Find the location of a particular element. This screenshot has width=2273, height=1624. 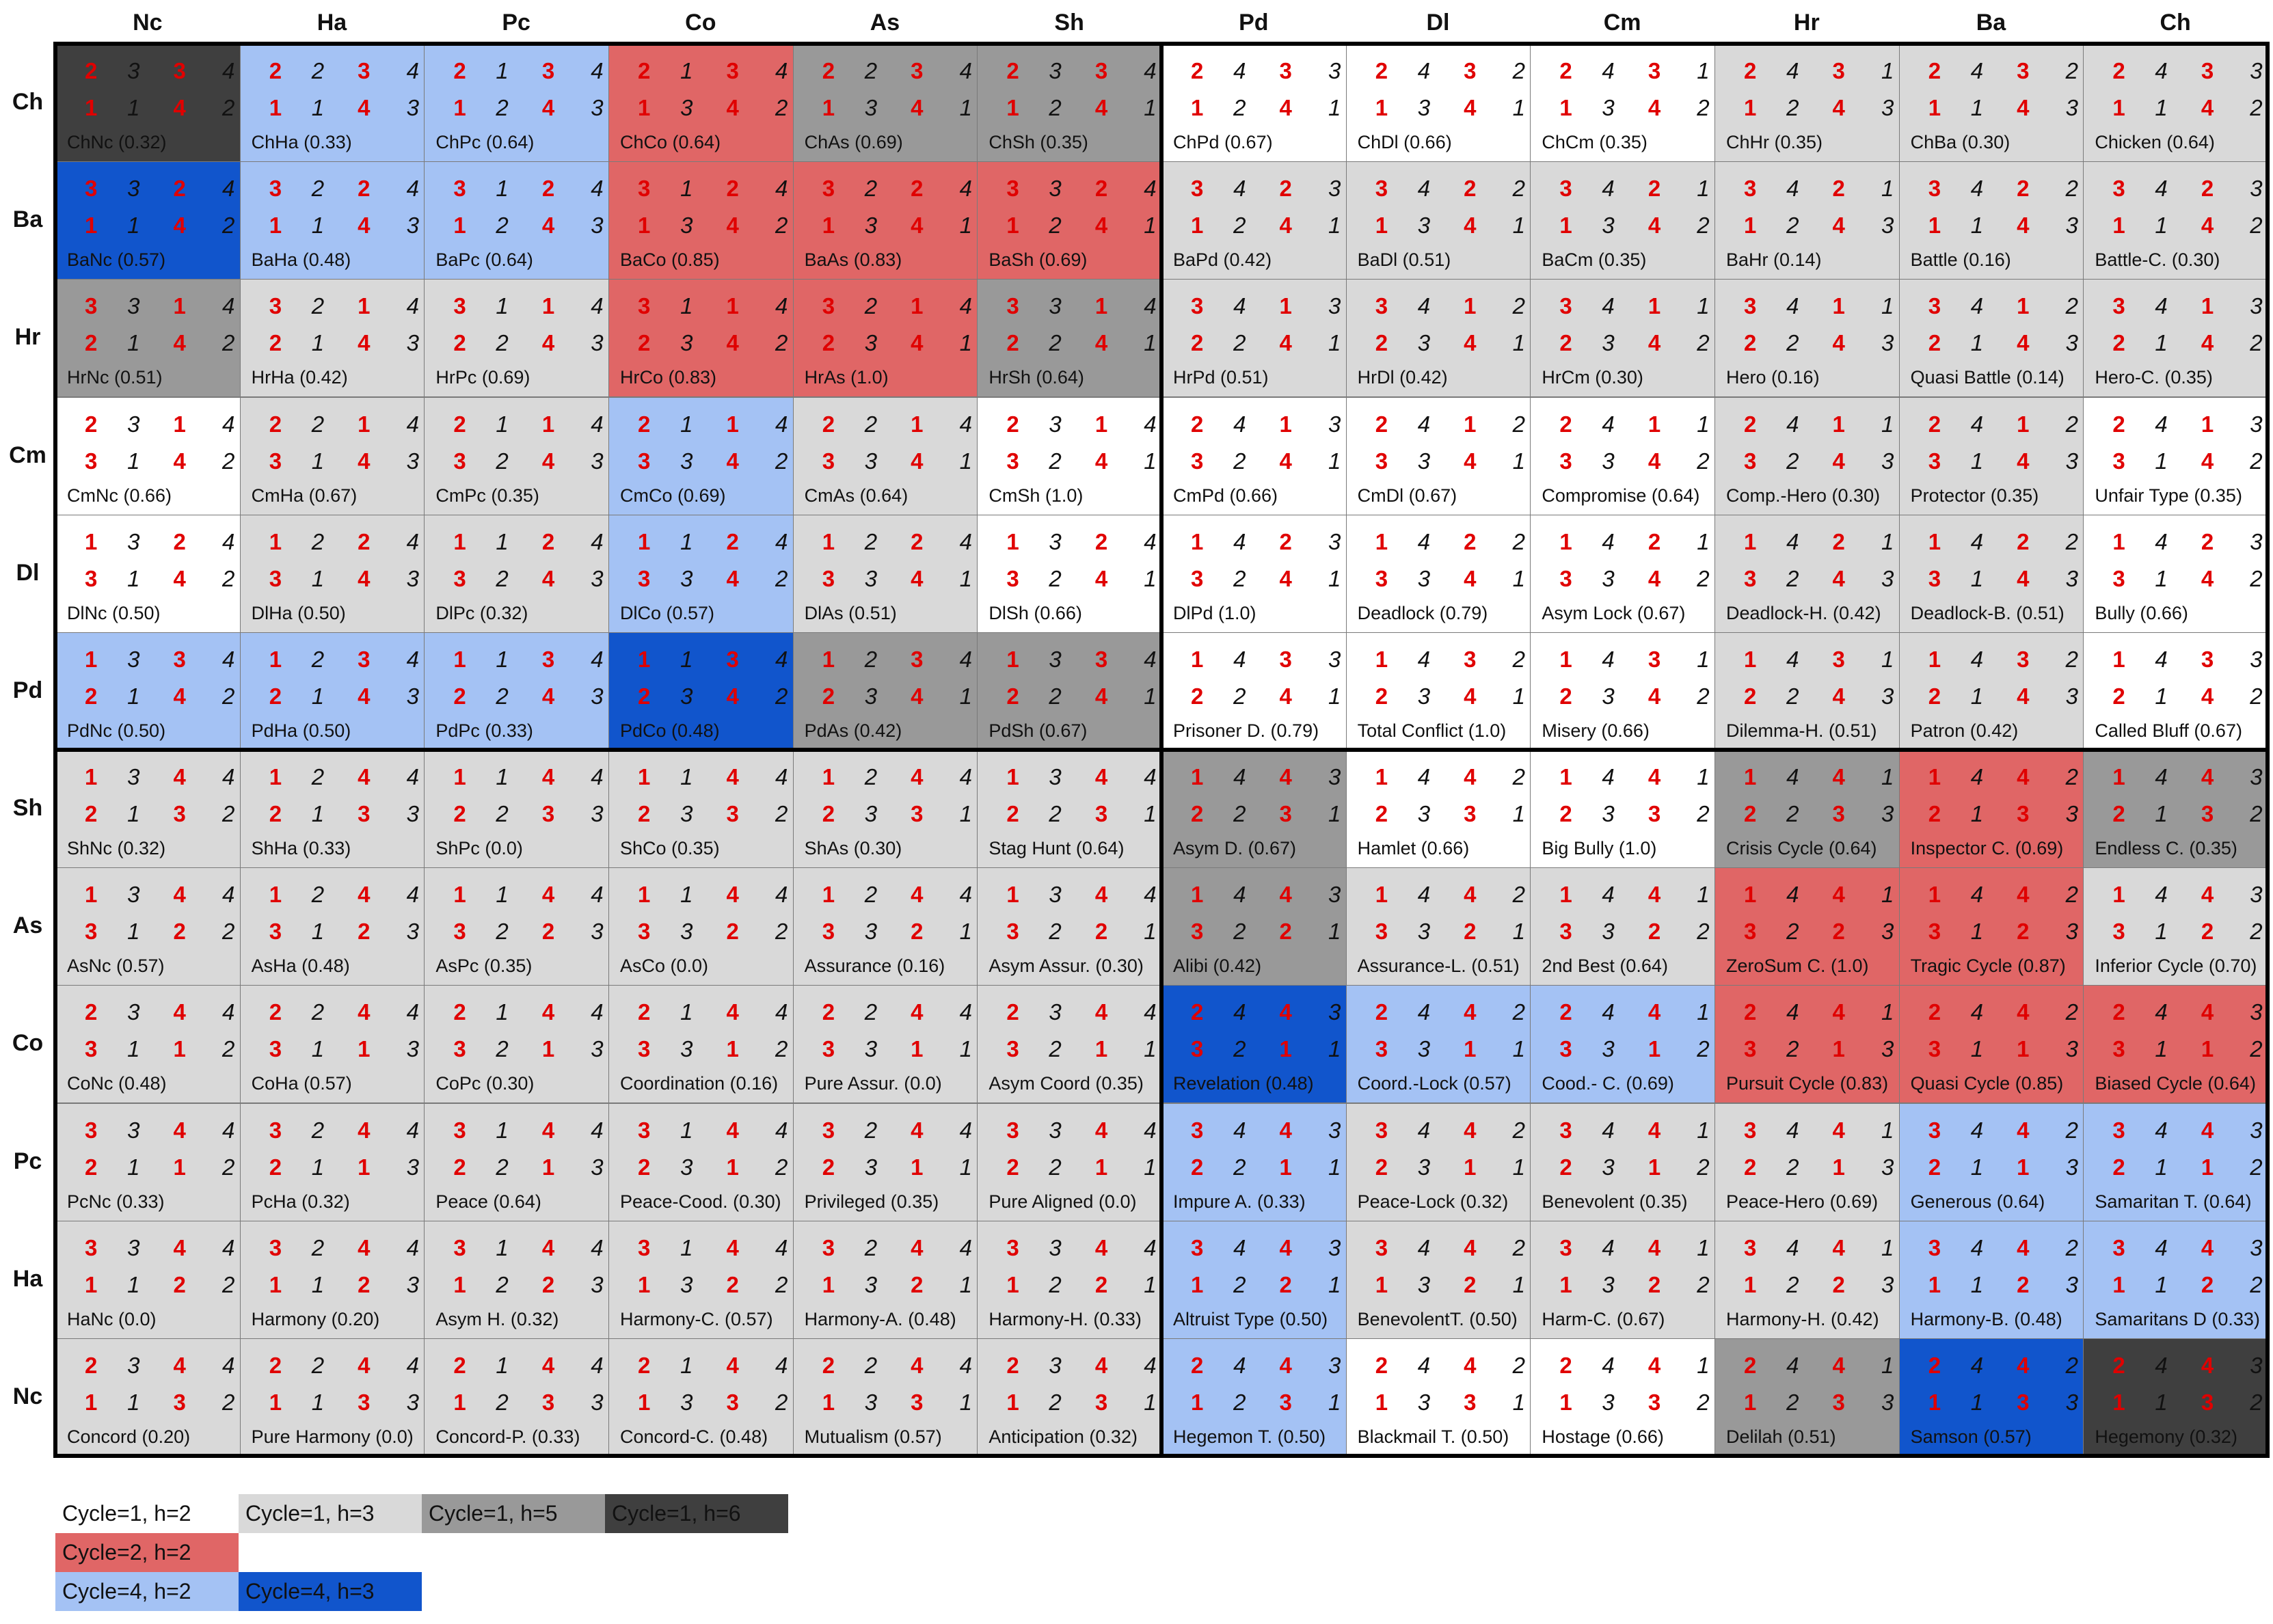

payoff-cell: 3 4 4 2 1 3 2 1 BenevolentT. (0.50) is located at coordinates (1438, 1280).